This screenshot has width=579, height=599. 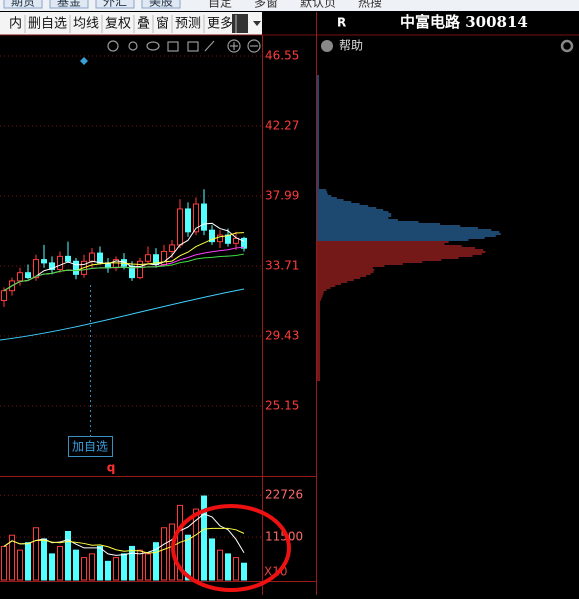 What do you see at coordinates (567, 46) in the screenshot?
I see `settings-icon` at bounding box center [567, 46].